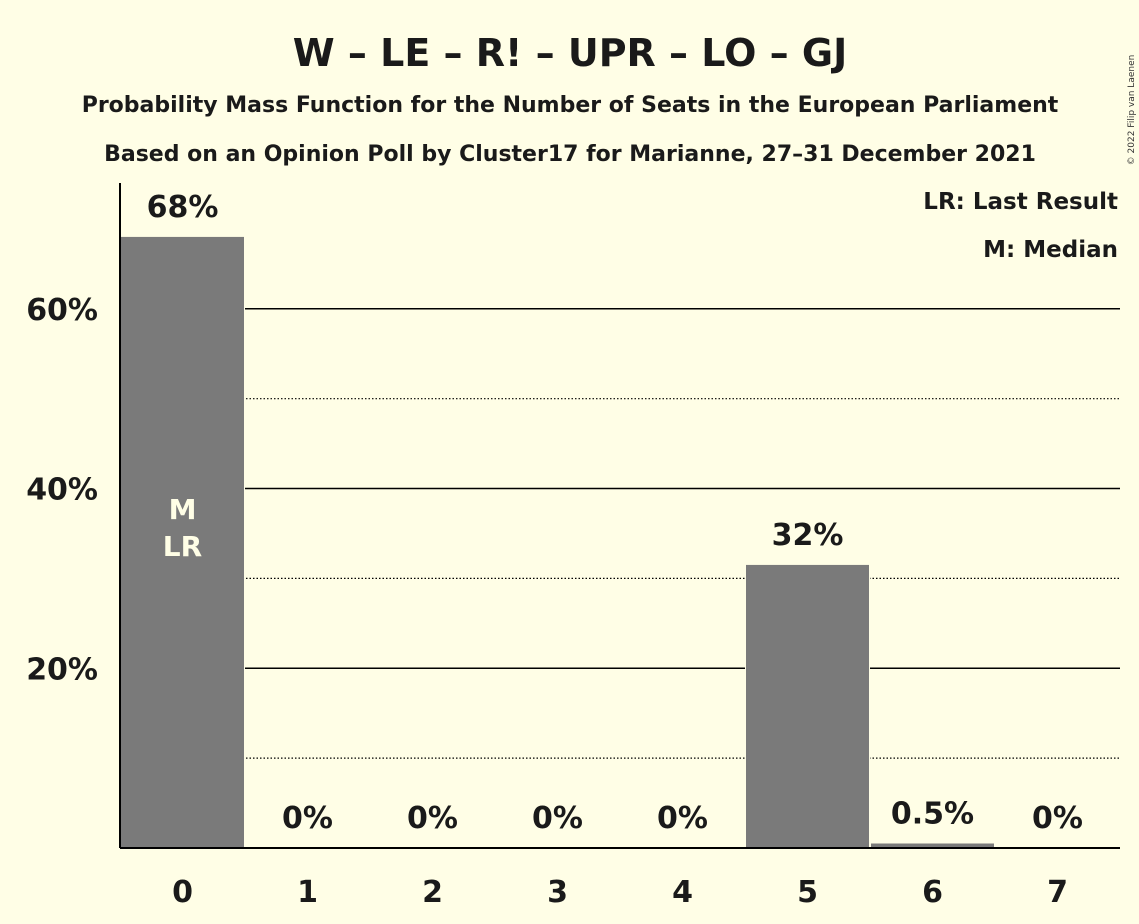 Image resolution: width=1139 pixels, height=924 pixels. Describe the element at coordinates (62, 310) in the screenshot. I see `y-tick-label: 60%` at that location.